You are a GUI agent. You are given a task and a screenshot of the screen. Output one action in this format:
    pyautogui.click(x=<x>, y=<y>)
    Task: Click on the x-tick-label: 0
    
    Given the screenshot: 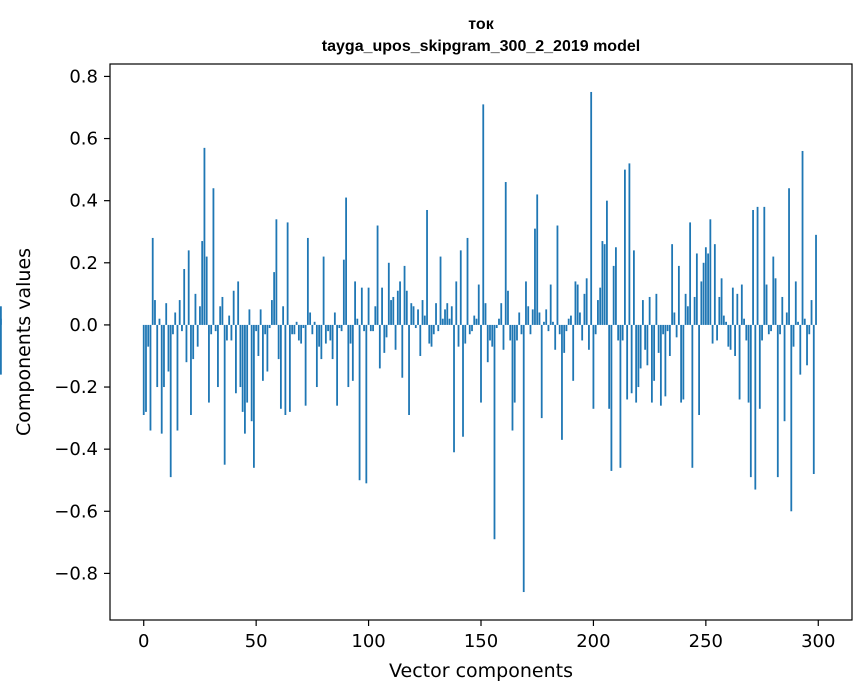 What is the action you would take?
    pyautogui.click(x=143, y=641)
    